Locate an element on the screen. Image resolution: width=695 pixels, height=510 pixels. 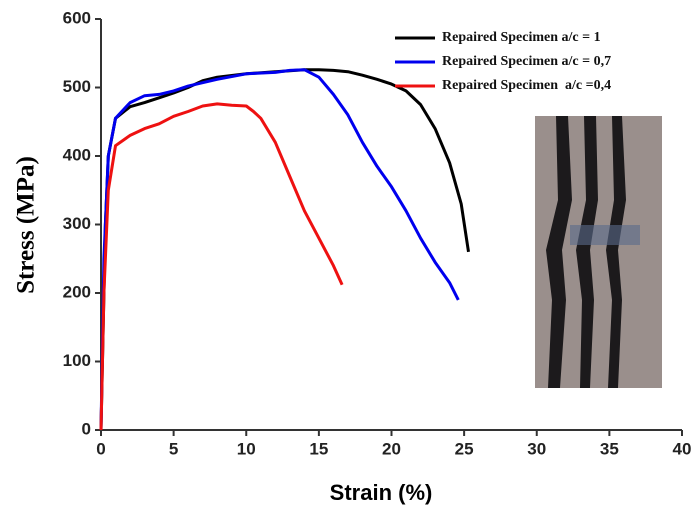
y-tick-label: 300 is located at coordinates (77, 223).